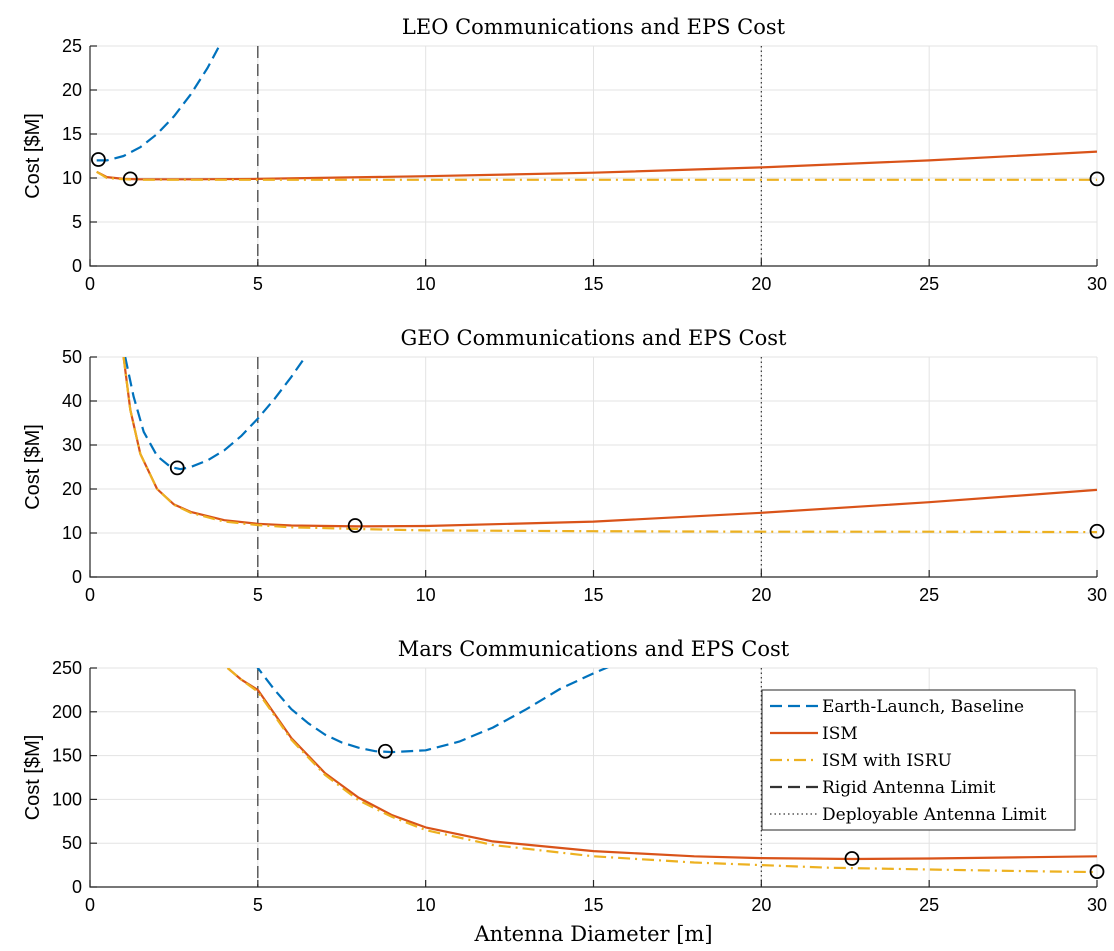  Describe the element at coordinates (67, 668) in the screenshot. I see `y-tick-label: 250` at that location.